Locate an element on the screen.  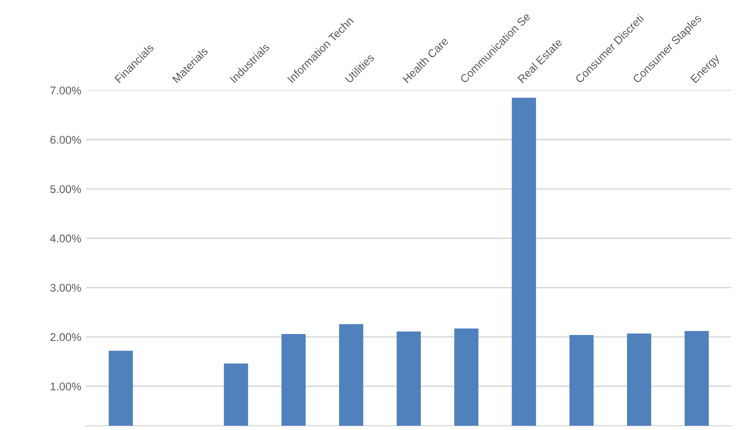
y-tick-label: 3.00% is located at coordinates (65, 288).